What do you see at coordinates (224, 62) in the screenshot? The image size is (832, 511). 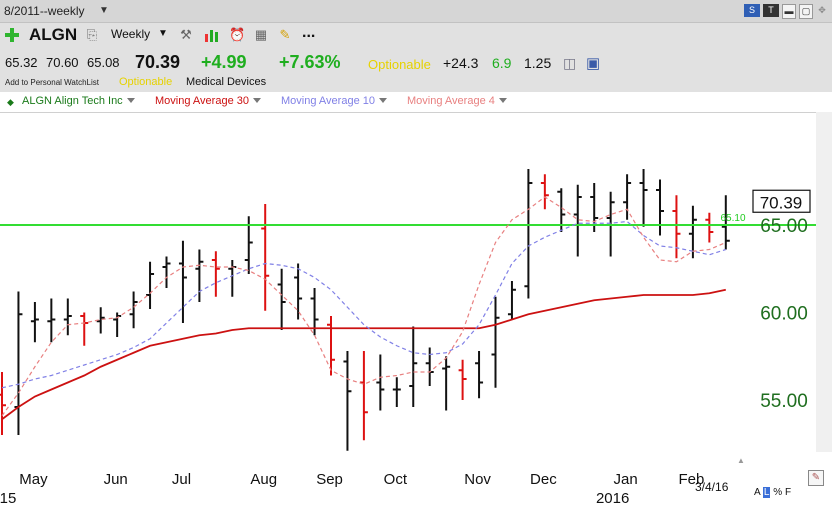 I see `quote-change: +4.99` at bounding box center [224, 62].